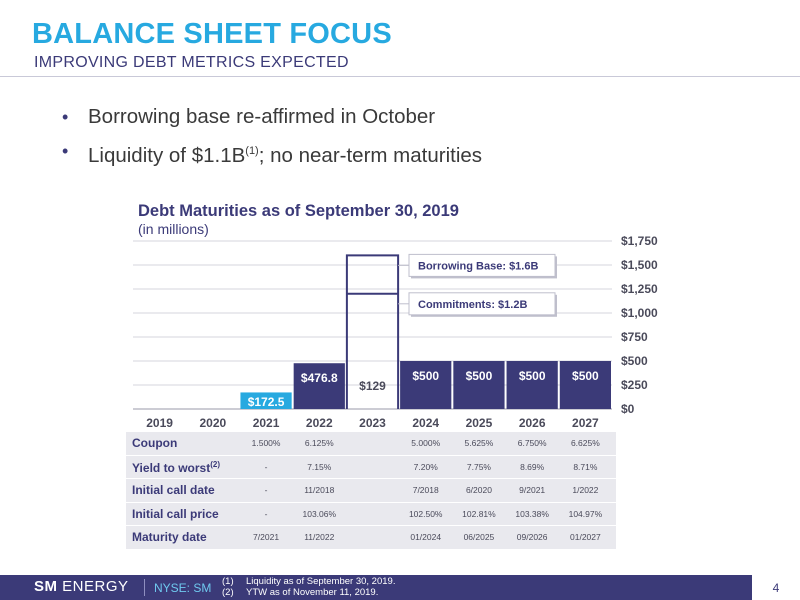  I want to click on table-cell: 102.50%, so click(425, 513).